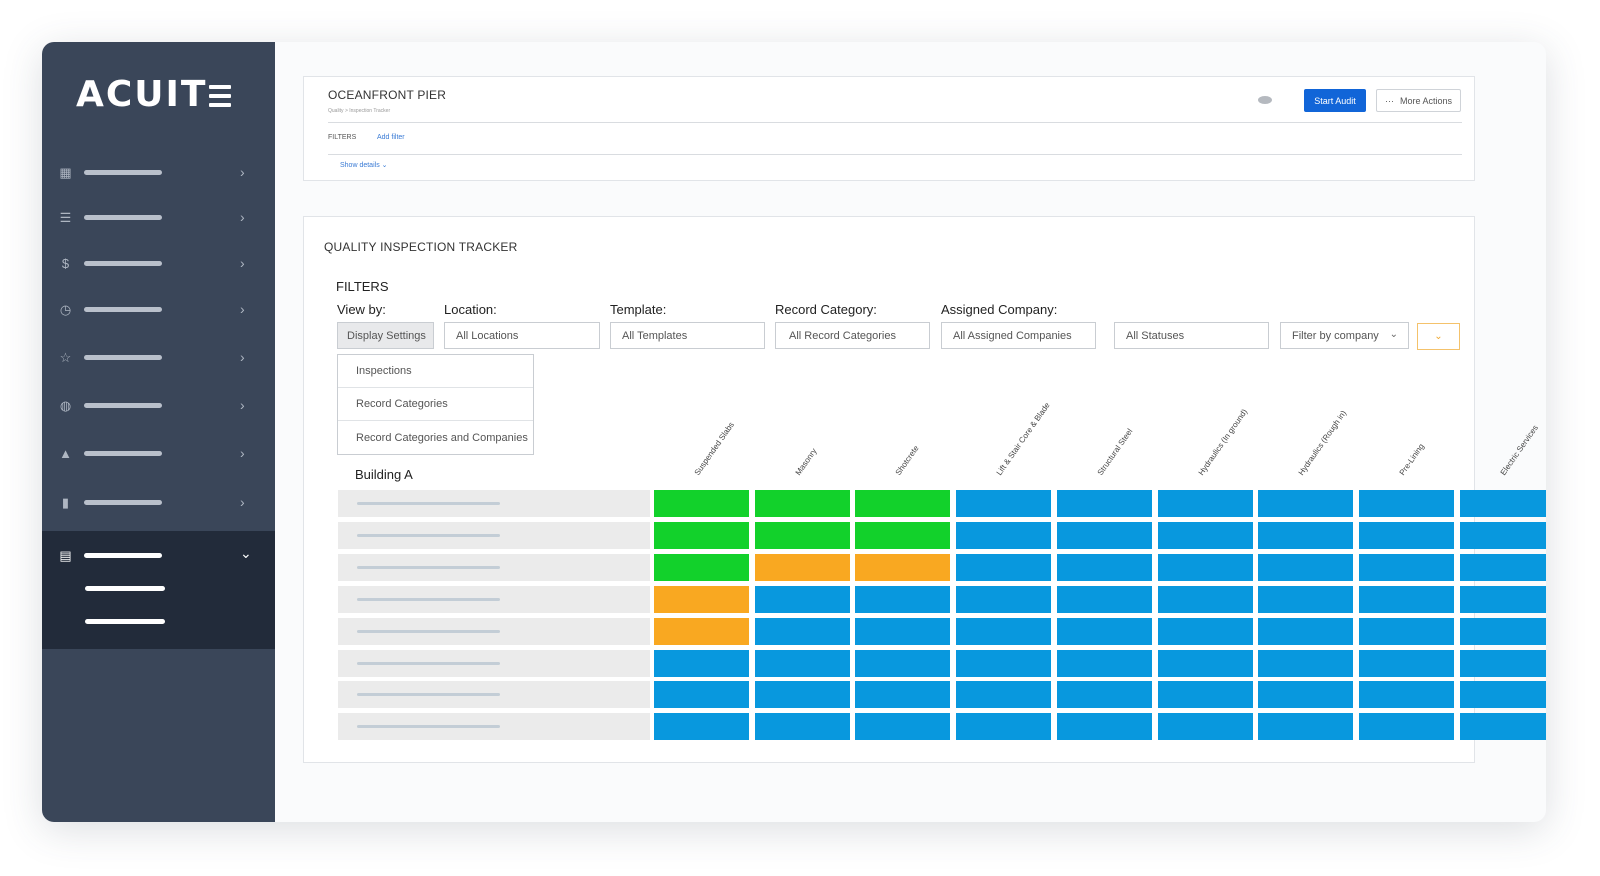  Describe the element at coordinates (158, 217) in the screenshot. I see `sidebar-item-2: ☰ ›` at that location.